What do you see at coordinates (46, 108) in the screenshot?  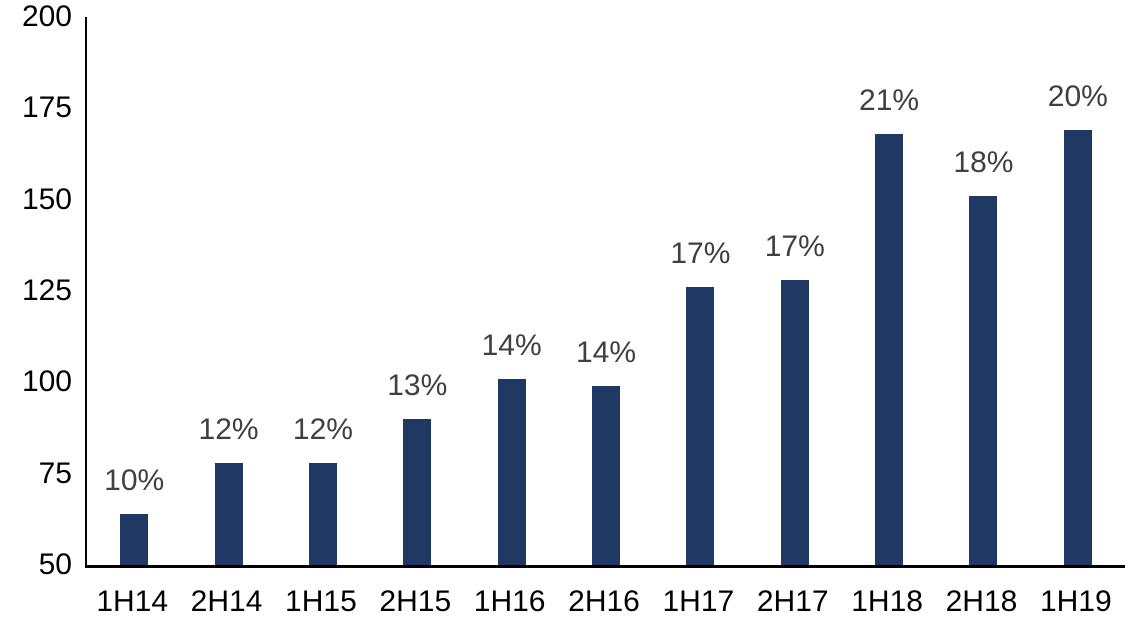 I see `y-tick-label: 175` at bounding box center [46, 108].